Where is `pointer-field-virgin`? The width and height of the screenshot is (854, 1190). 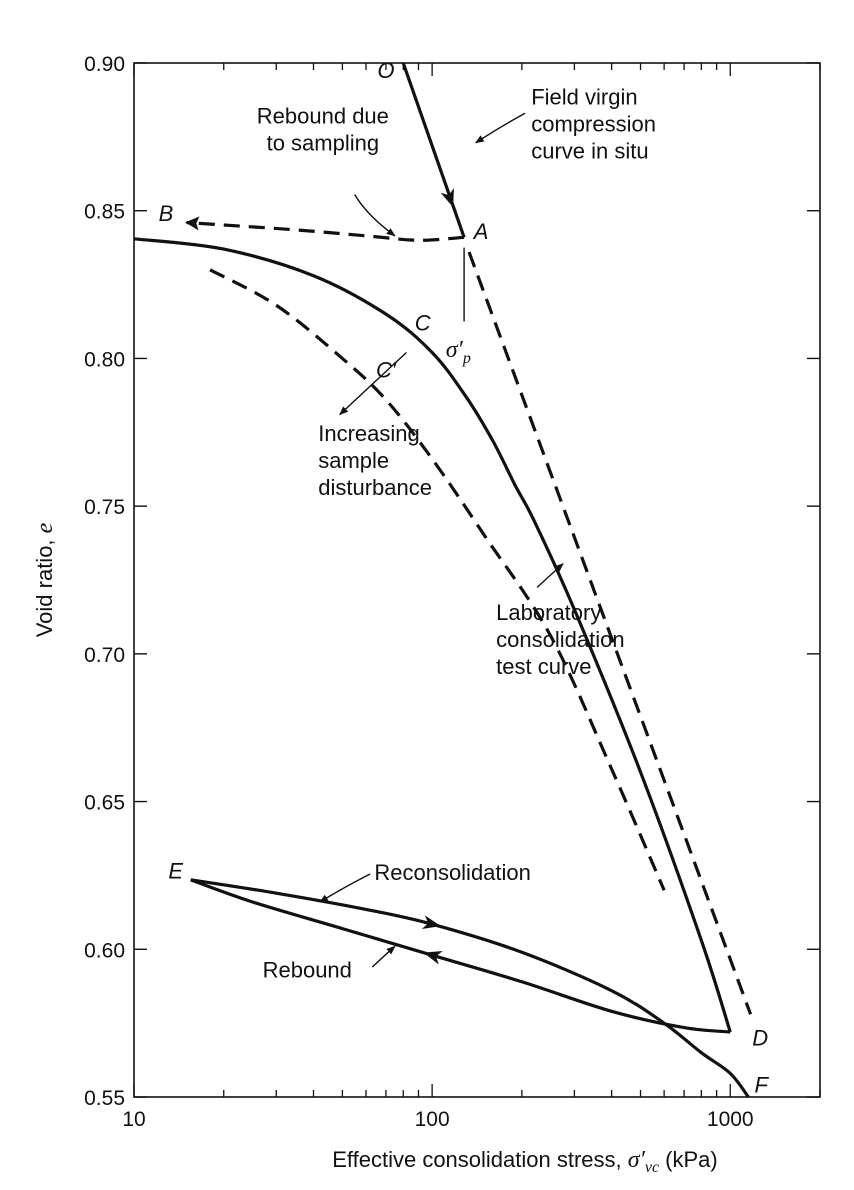
pointer-field-virgin is located at coordinates (500, 128).